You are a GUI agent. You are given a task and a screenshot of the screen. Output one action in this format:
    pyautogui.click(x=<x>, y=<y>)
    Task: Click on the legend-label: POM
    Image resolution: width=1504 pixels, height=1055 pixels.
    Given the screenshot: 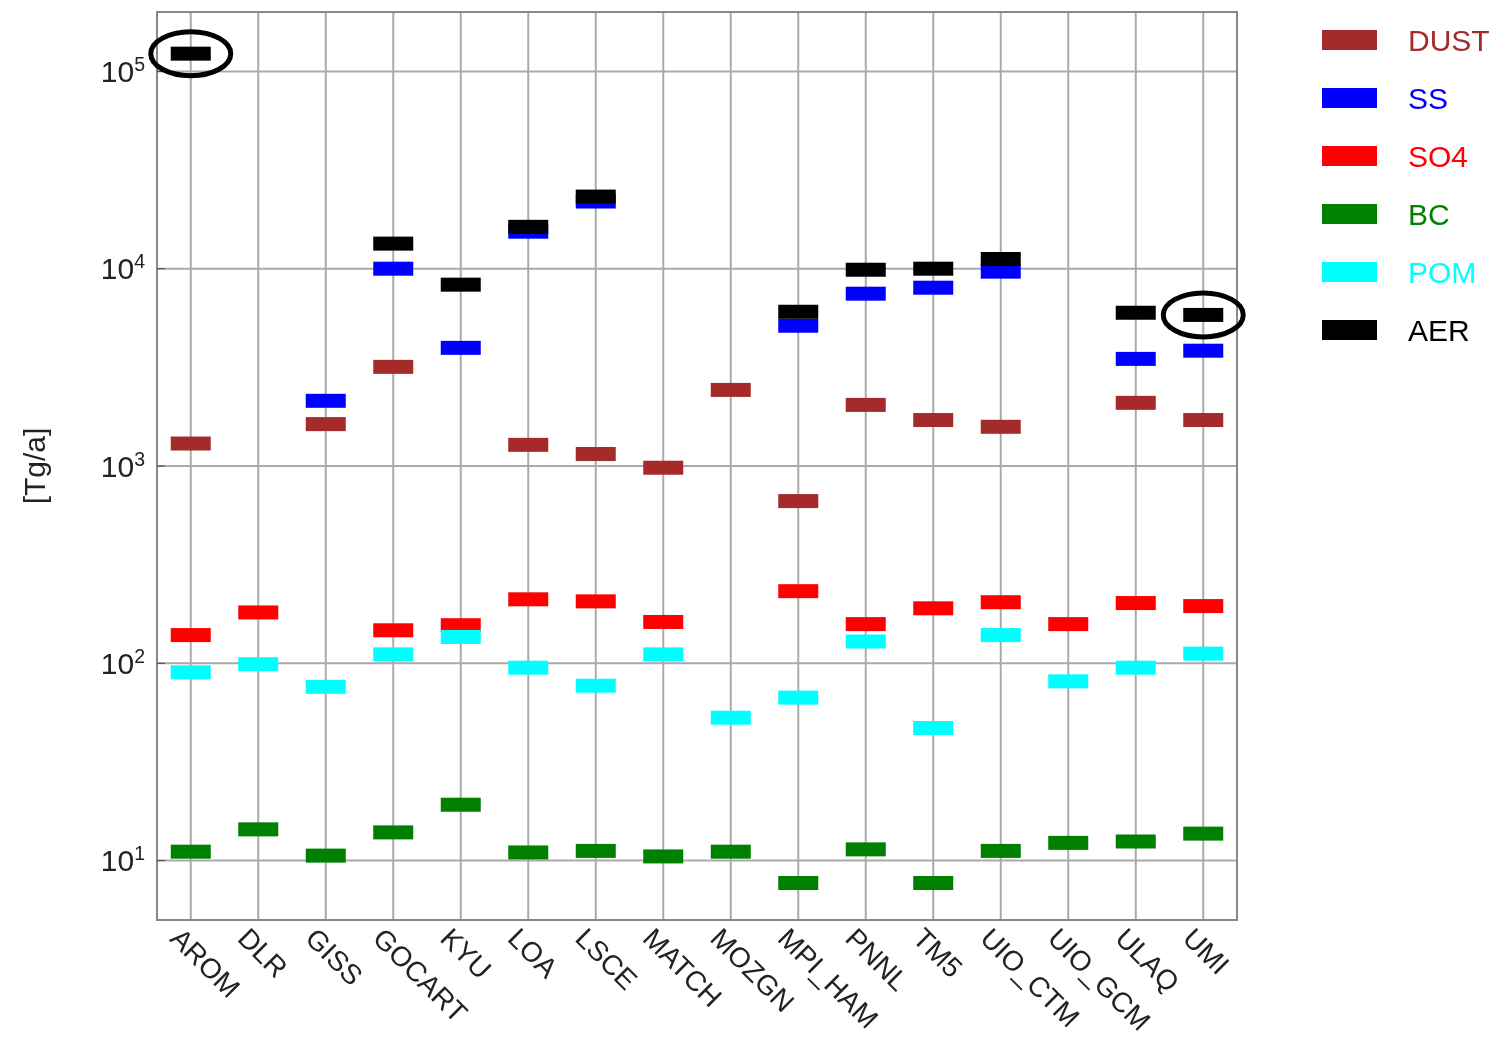 What is the action you would take?
    pyautogui.click(x=1442, y=272)
    